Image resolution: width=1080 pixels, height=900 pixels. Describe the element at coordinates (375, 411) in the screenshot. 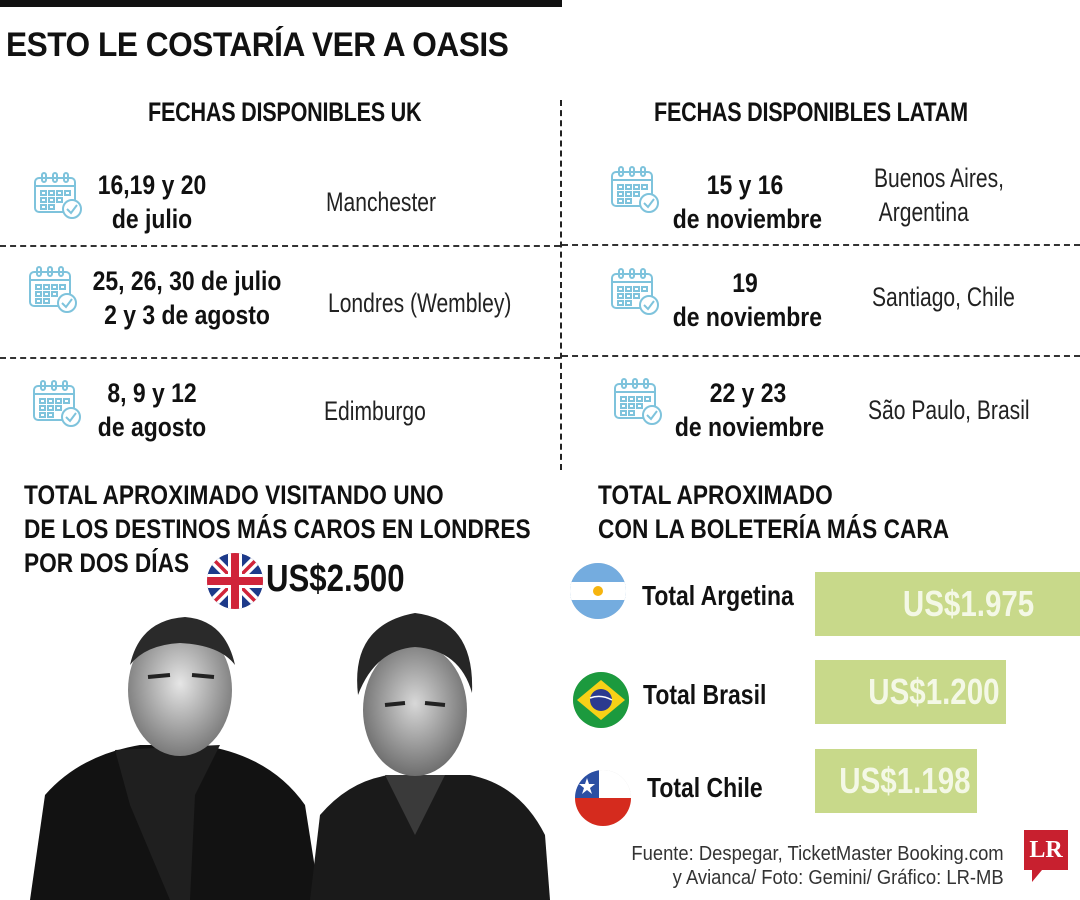

I see `uk-city: Edimburgo` at that location.